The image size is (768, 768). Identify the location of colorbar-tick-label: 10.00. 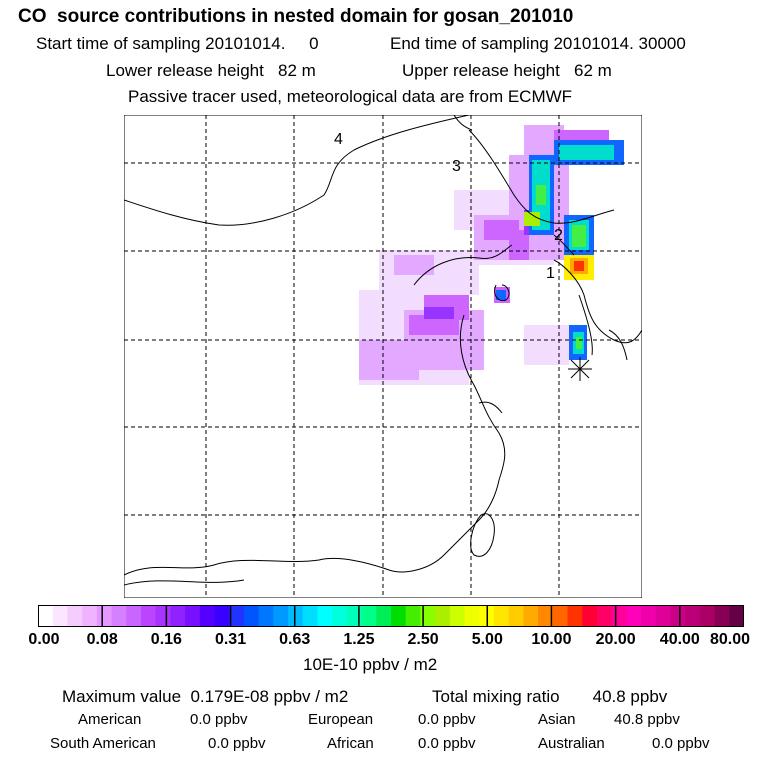
(551, 639).